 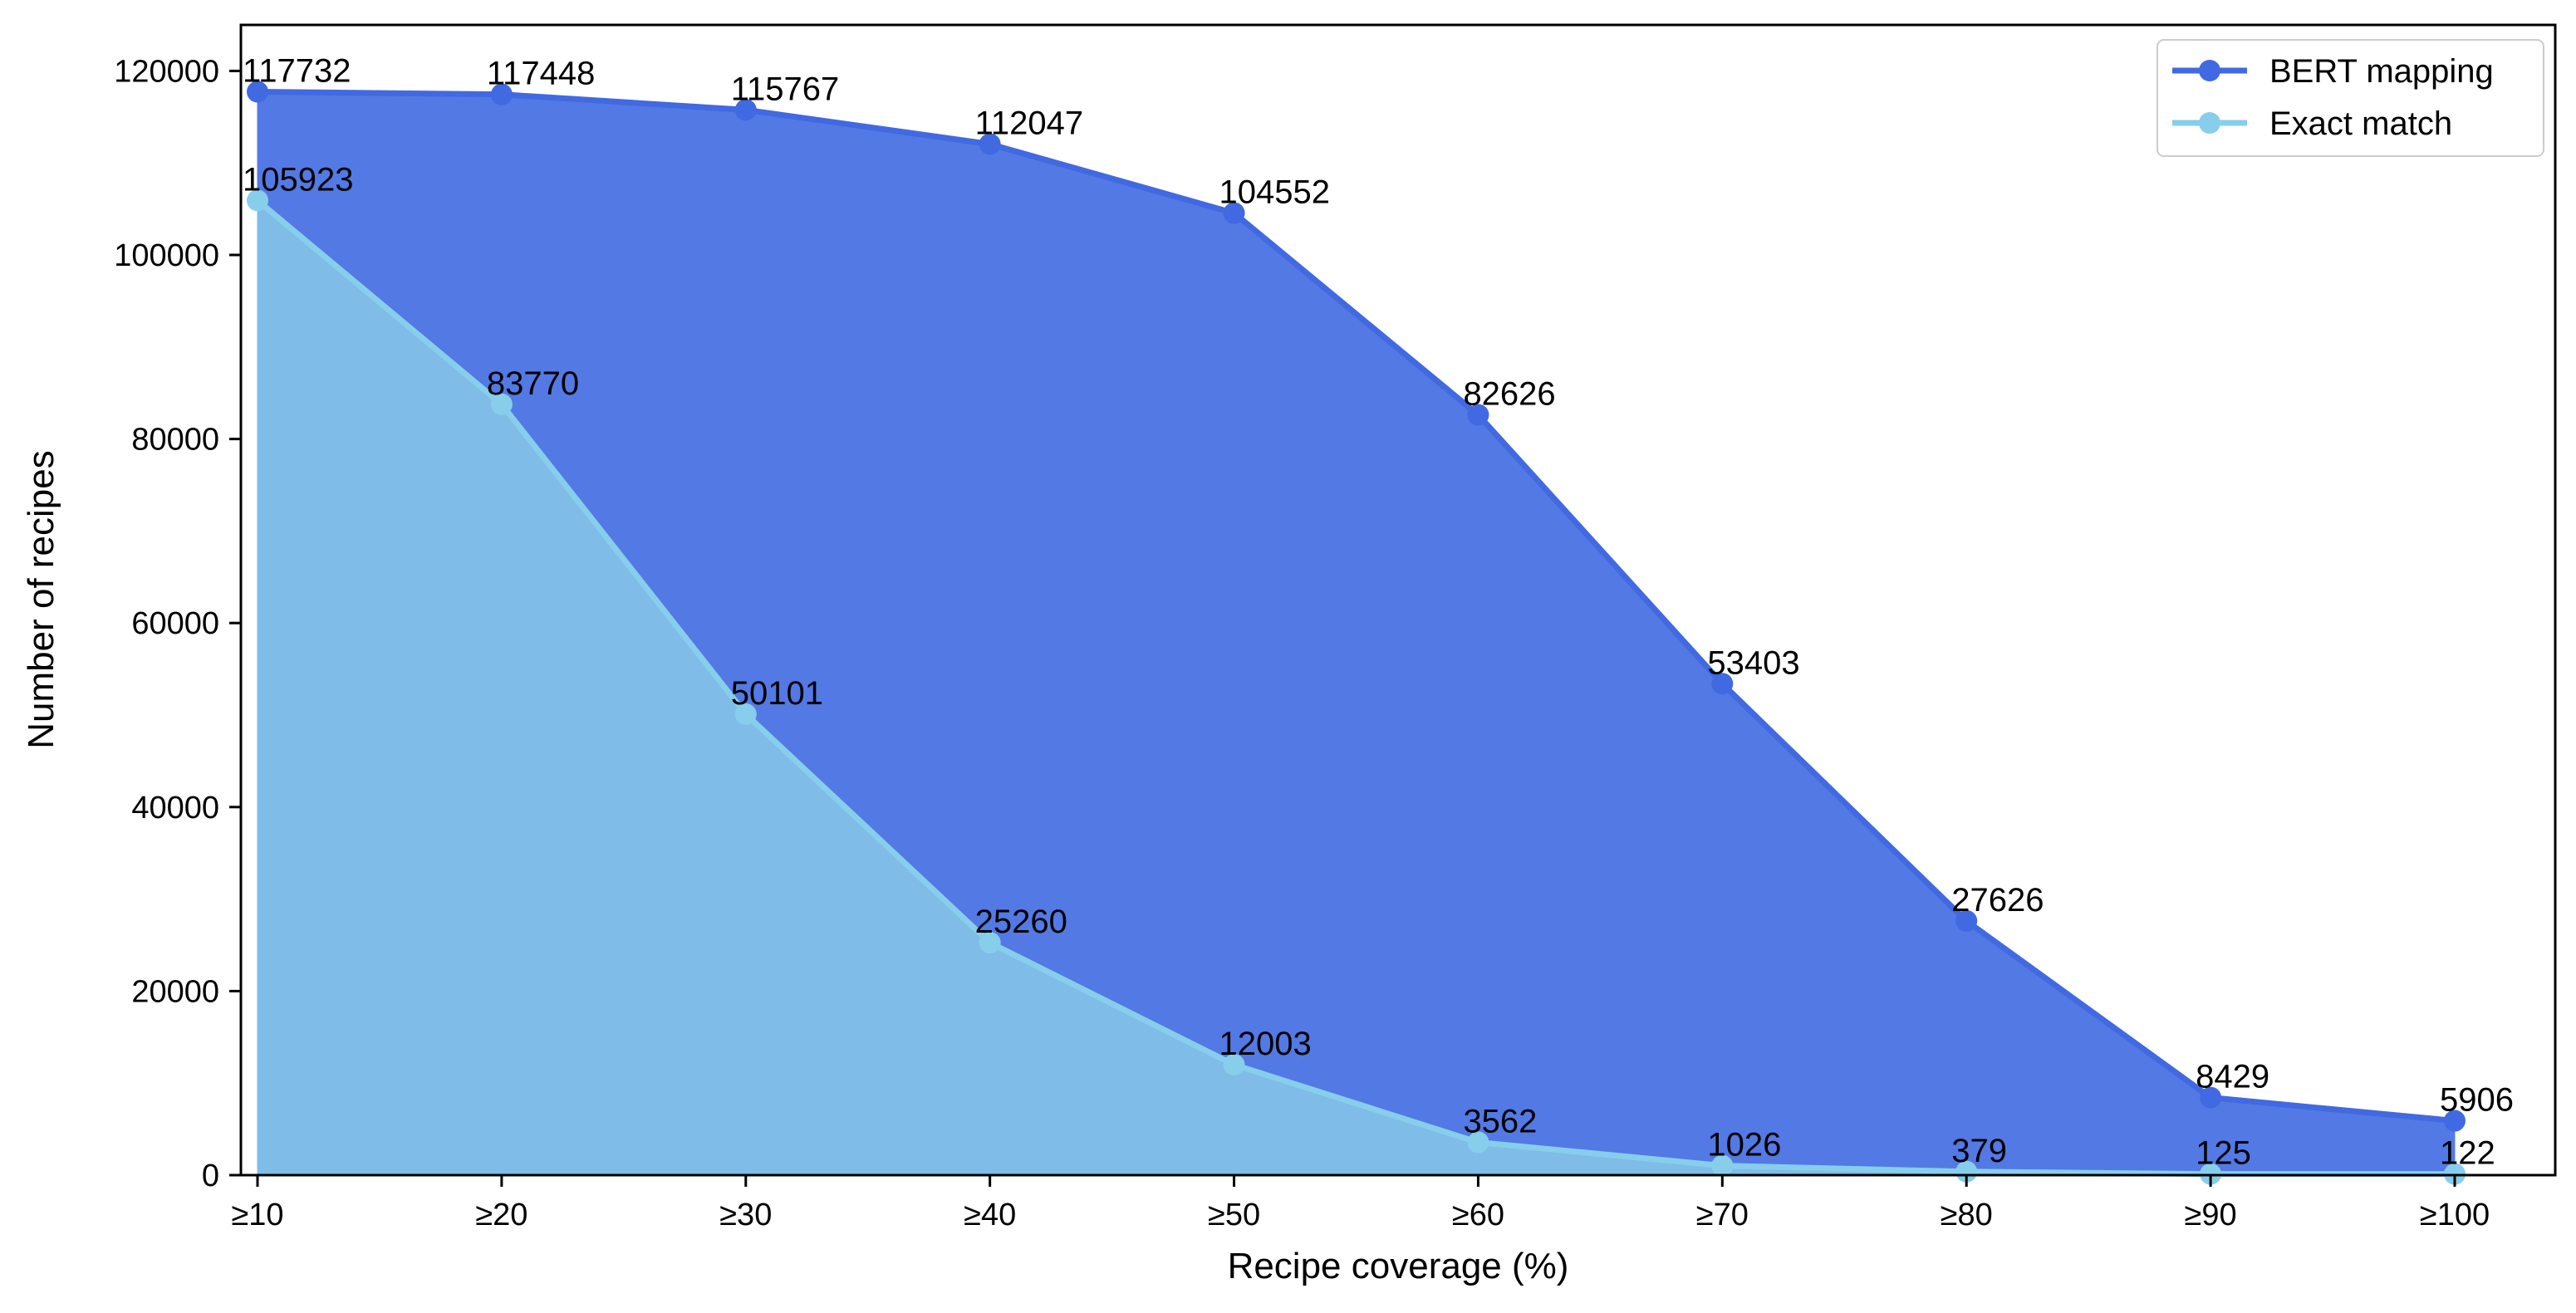 What do you see at coordinates (166, 71) in the screenshot?
I see `y-tick-label-6: 120000` at bounding box center [166, 71].